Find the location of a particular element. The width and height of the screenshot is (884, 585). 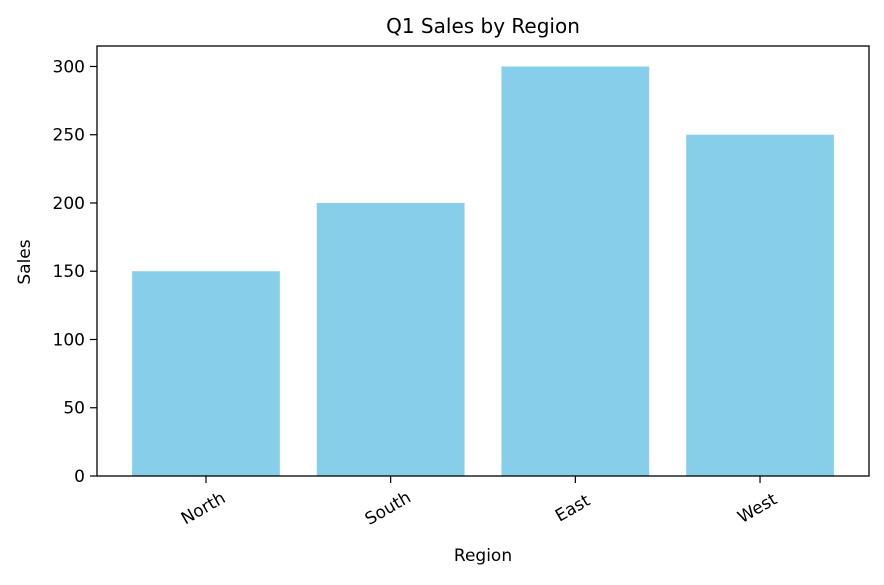

x-tick-label-south: South is located at coordinates (388, 509).